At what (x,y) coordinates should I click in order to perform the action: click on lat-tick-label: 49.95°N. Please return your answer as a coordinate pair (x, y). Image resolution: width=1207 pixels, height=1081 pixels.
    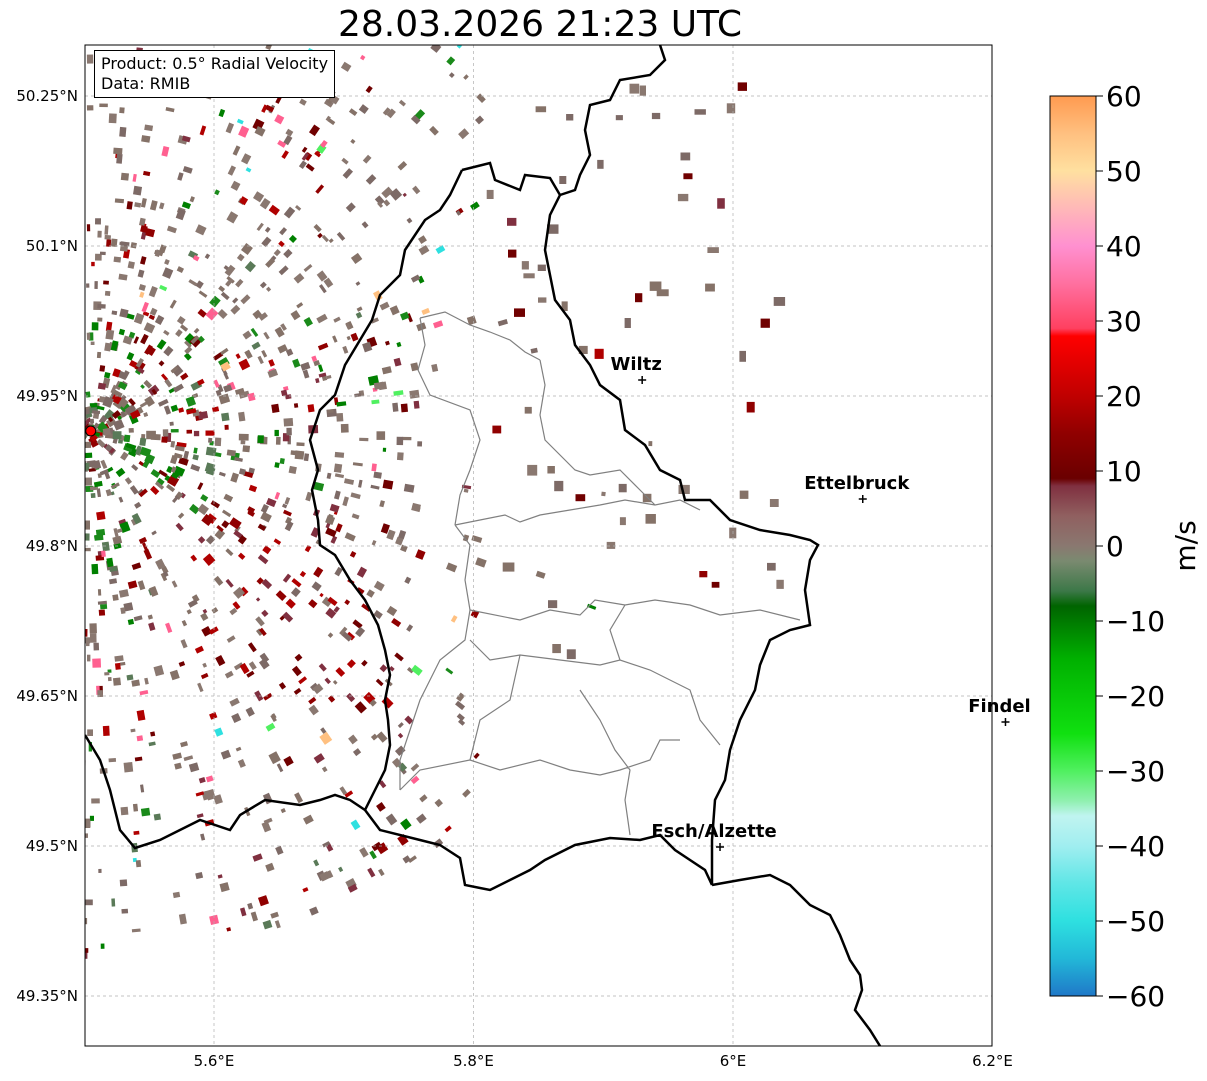
    Looking at the image, I should click on (47, 396).